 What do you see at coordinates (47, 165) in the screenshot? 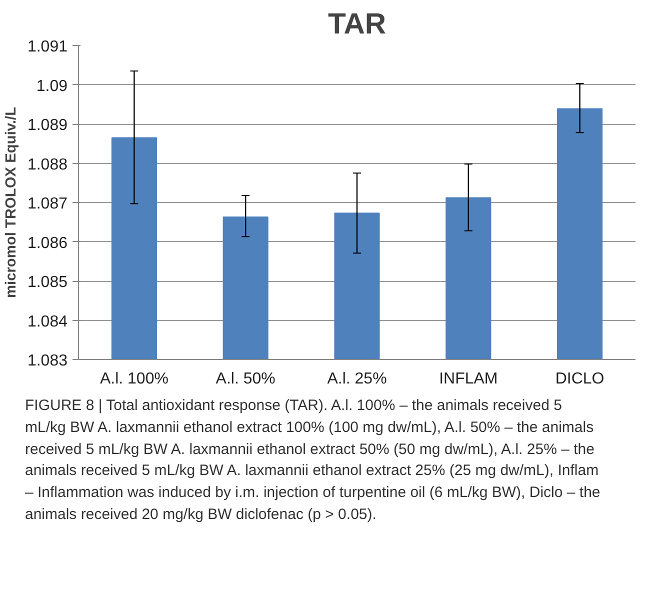
I see `y-tick-label: 1.088` at bounding box center [47, 165].